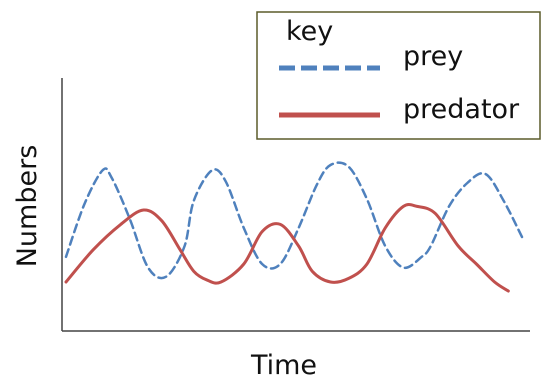 Image resolution: width=546 pixels, height=378 pixels. I want to click on y-axis-label: Numbers, so click(27, 206).